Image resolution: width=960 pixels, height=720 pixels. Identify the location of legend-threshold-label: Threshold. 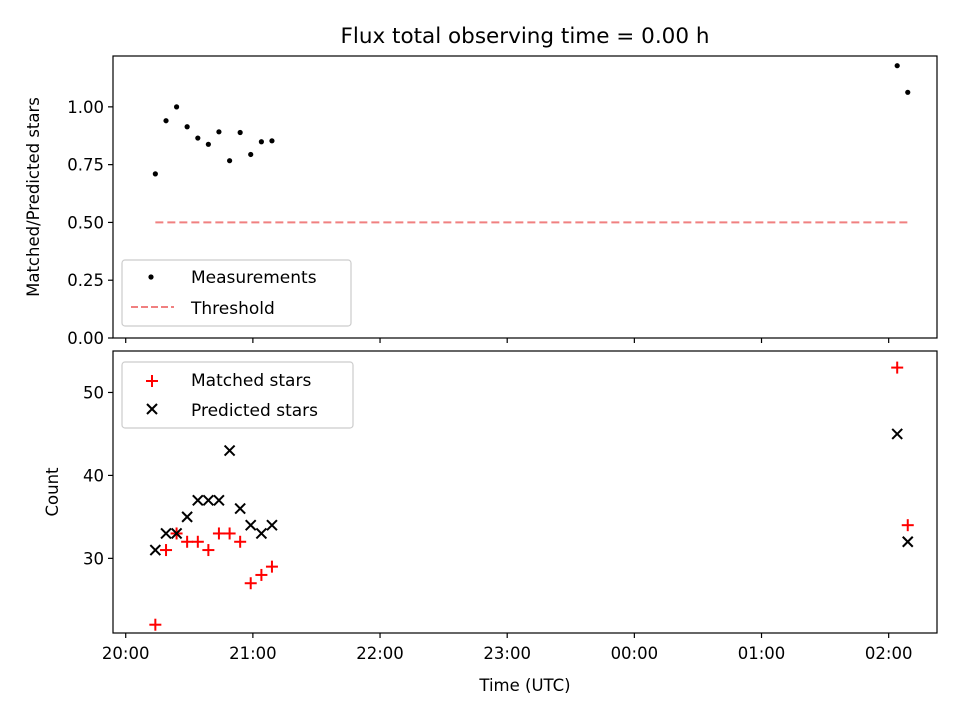
(232, 309).